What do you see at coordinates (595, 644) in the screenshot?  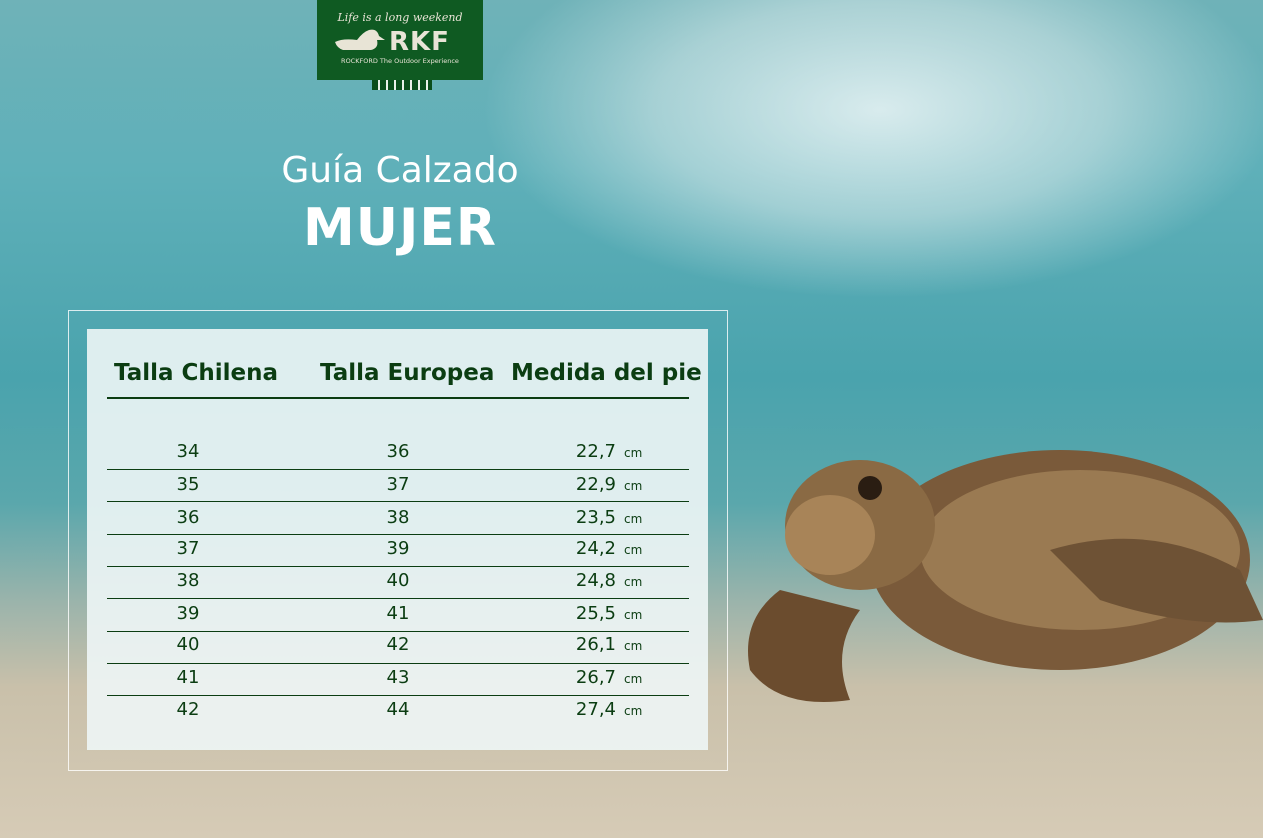 I see `medida-pie-cell: 26,1` at bounding box center [595, 644].